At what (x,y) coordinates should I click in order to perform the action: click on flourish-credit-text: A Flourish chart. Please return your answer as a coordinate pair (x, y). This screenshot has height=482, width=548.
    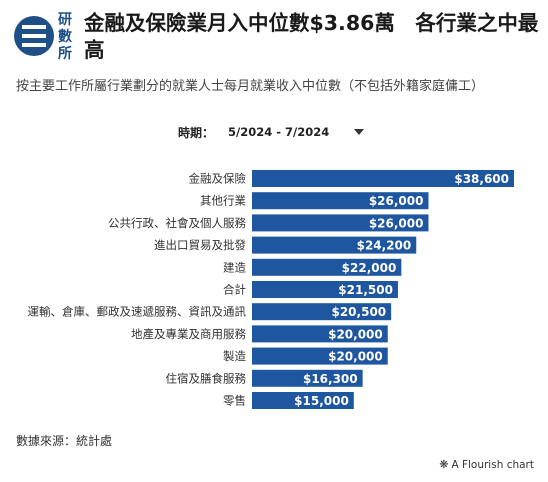
    Looking at the image, I should click on (492, 464).